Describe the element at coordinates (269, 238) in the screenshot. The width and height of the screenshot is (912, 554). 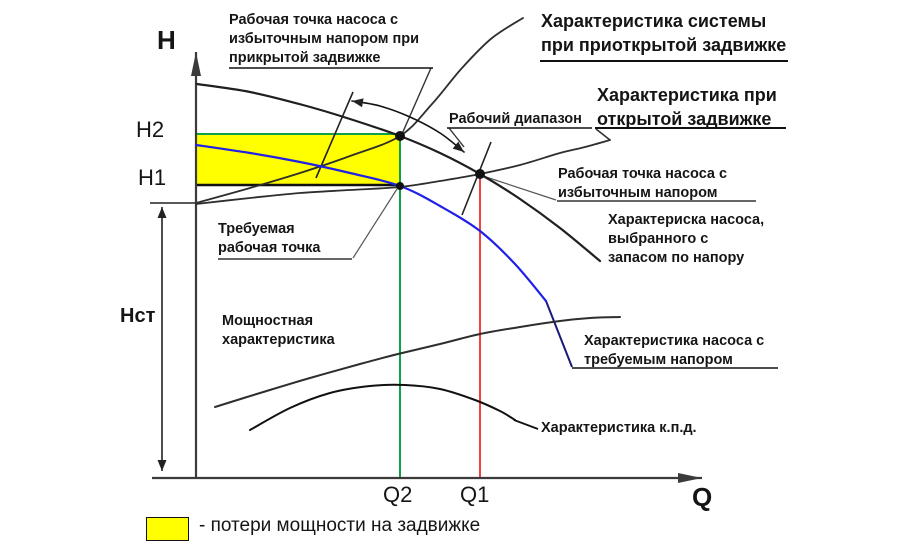
I see `label-required-operating-point: Требуемая рабочая точка` at that location.